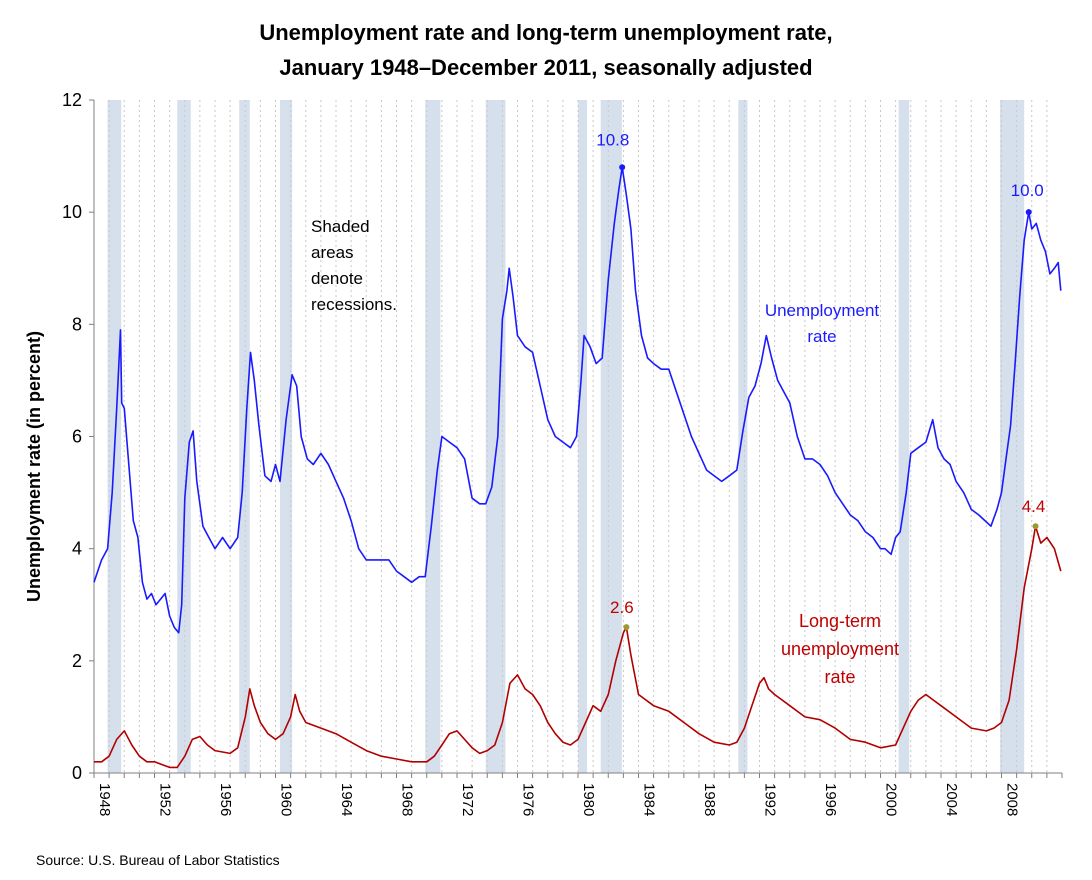 The width and height of the screenshot is (1092, 880). What do you see at coordinates (709, 799) in the screenshot?
I see `x-tick-label: 1988` at bounding box center [709, 799].